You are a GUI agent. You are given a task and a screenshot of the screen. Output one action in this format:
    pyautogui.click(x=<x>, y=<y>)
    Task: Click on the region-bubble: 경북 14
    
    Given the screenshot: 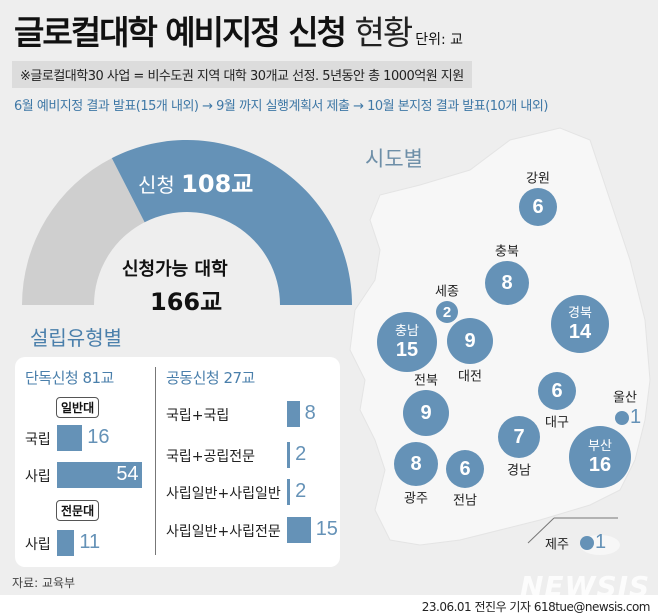 What is the action you would take?
    pyautogui.click(x=580, y=324)
    